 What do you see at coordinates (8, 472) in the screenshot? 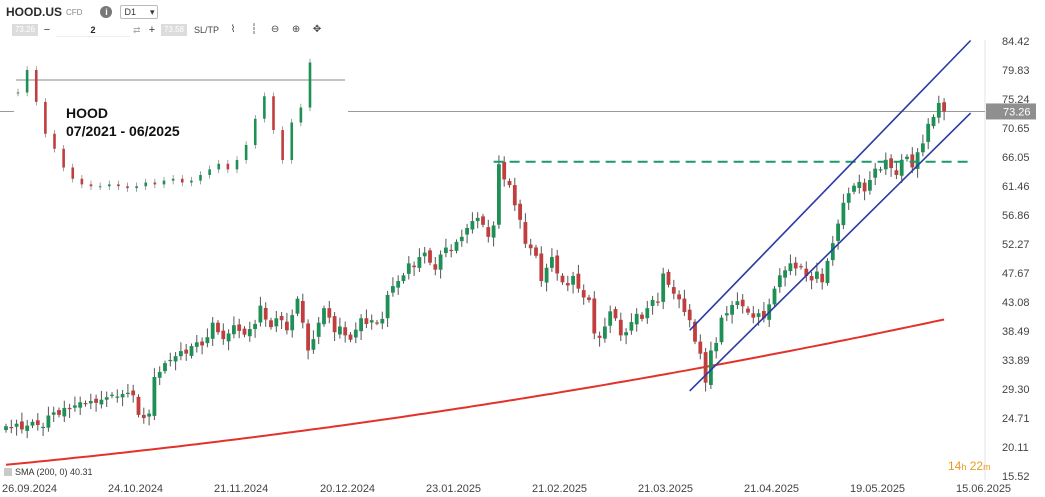
I see `legend-settings-icon` at bounding box center [8, 472].